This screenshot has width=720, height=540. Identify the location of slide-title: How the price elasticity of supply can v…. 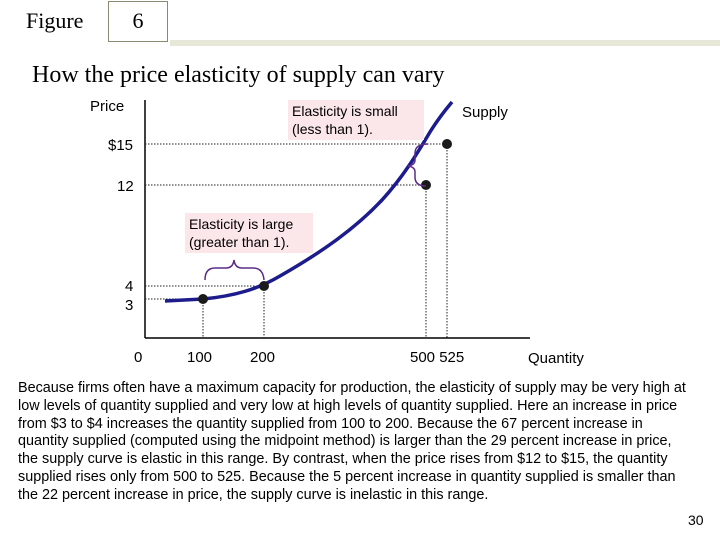
(238, 75).